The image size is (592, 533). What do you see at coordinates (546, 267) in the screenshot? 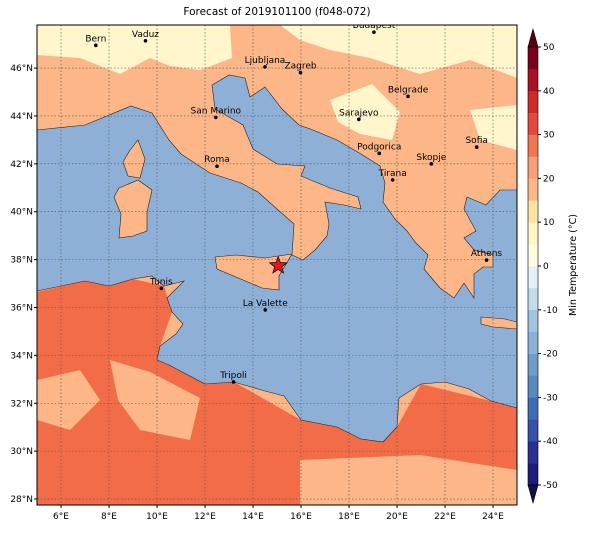
I see `colorbar-tick-label: 0` at bounding box center [546, 267].